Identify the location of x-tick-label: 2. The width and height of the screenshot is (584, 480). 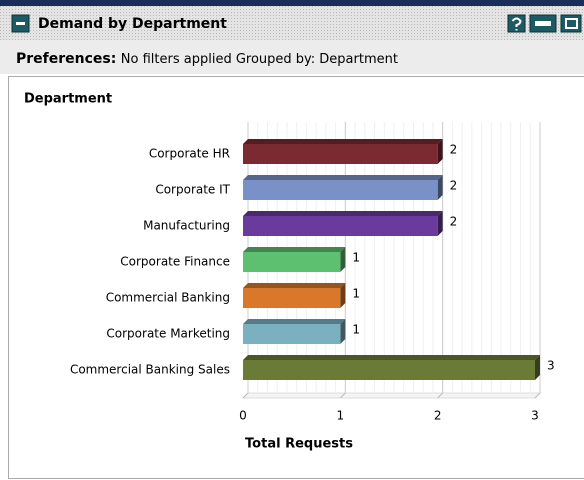
(438, 416).